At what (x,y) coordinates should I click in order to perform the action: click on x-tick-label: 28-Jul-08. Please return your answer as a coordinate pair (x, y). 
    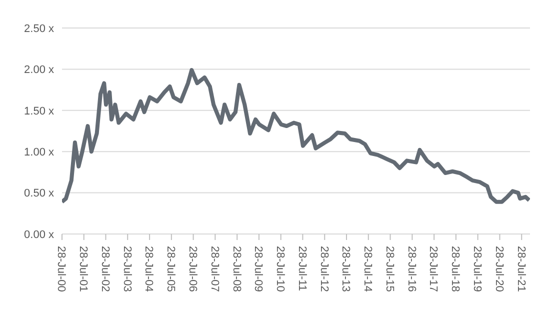
    Looking at the image, I should click on (236, 269).